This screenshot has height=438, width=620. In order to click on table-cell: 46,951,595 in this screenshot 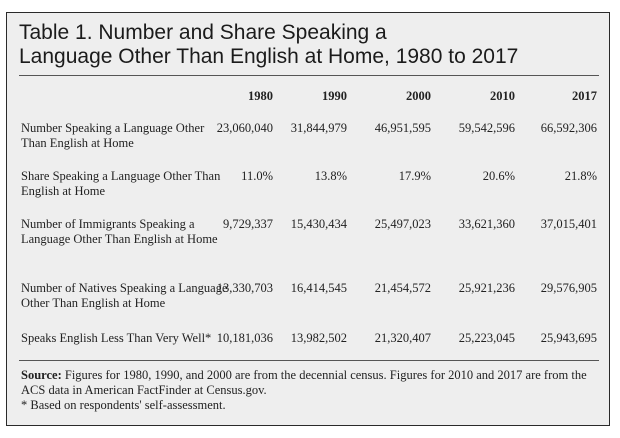, I will do `click(402, 128)`.